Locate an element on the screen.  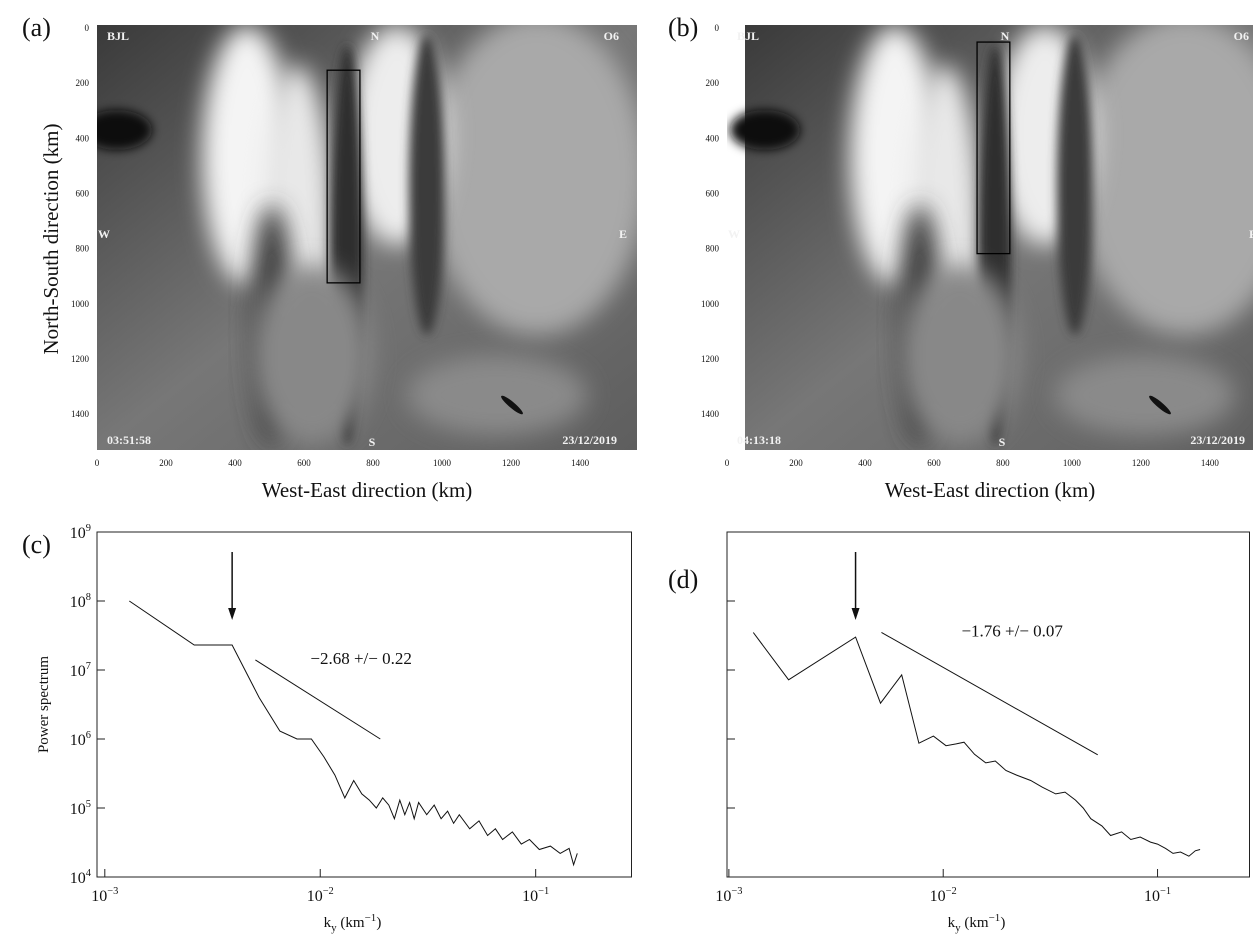
image-label: E is located at coordinates (1251, 234).